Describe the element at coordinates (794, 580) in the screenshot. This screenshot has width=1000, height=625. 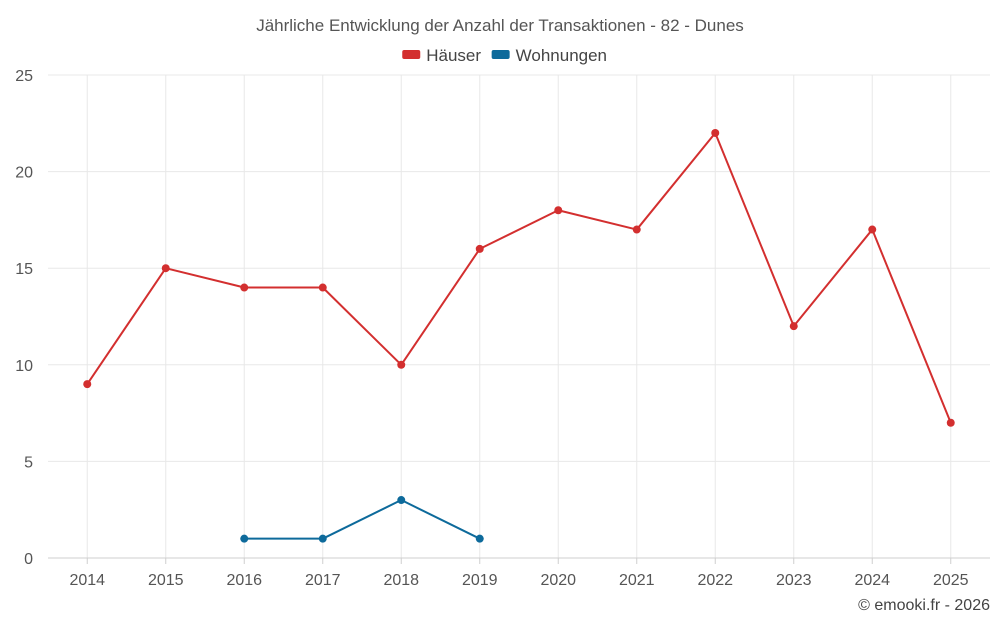
I see `x-tick-label: 2023` at that location.